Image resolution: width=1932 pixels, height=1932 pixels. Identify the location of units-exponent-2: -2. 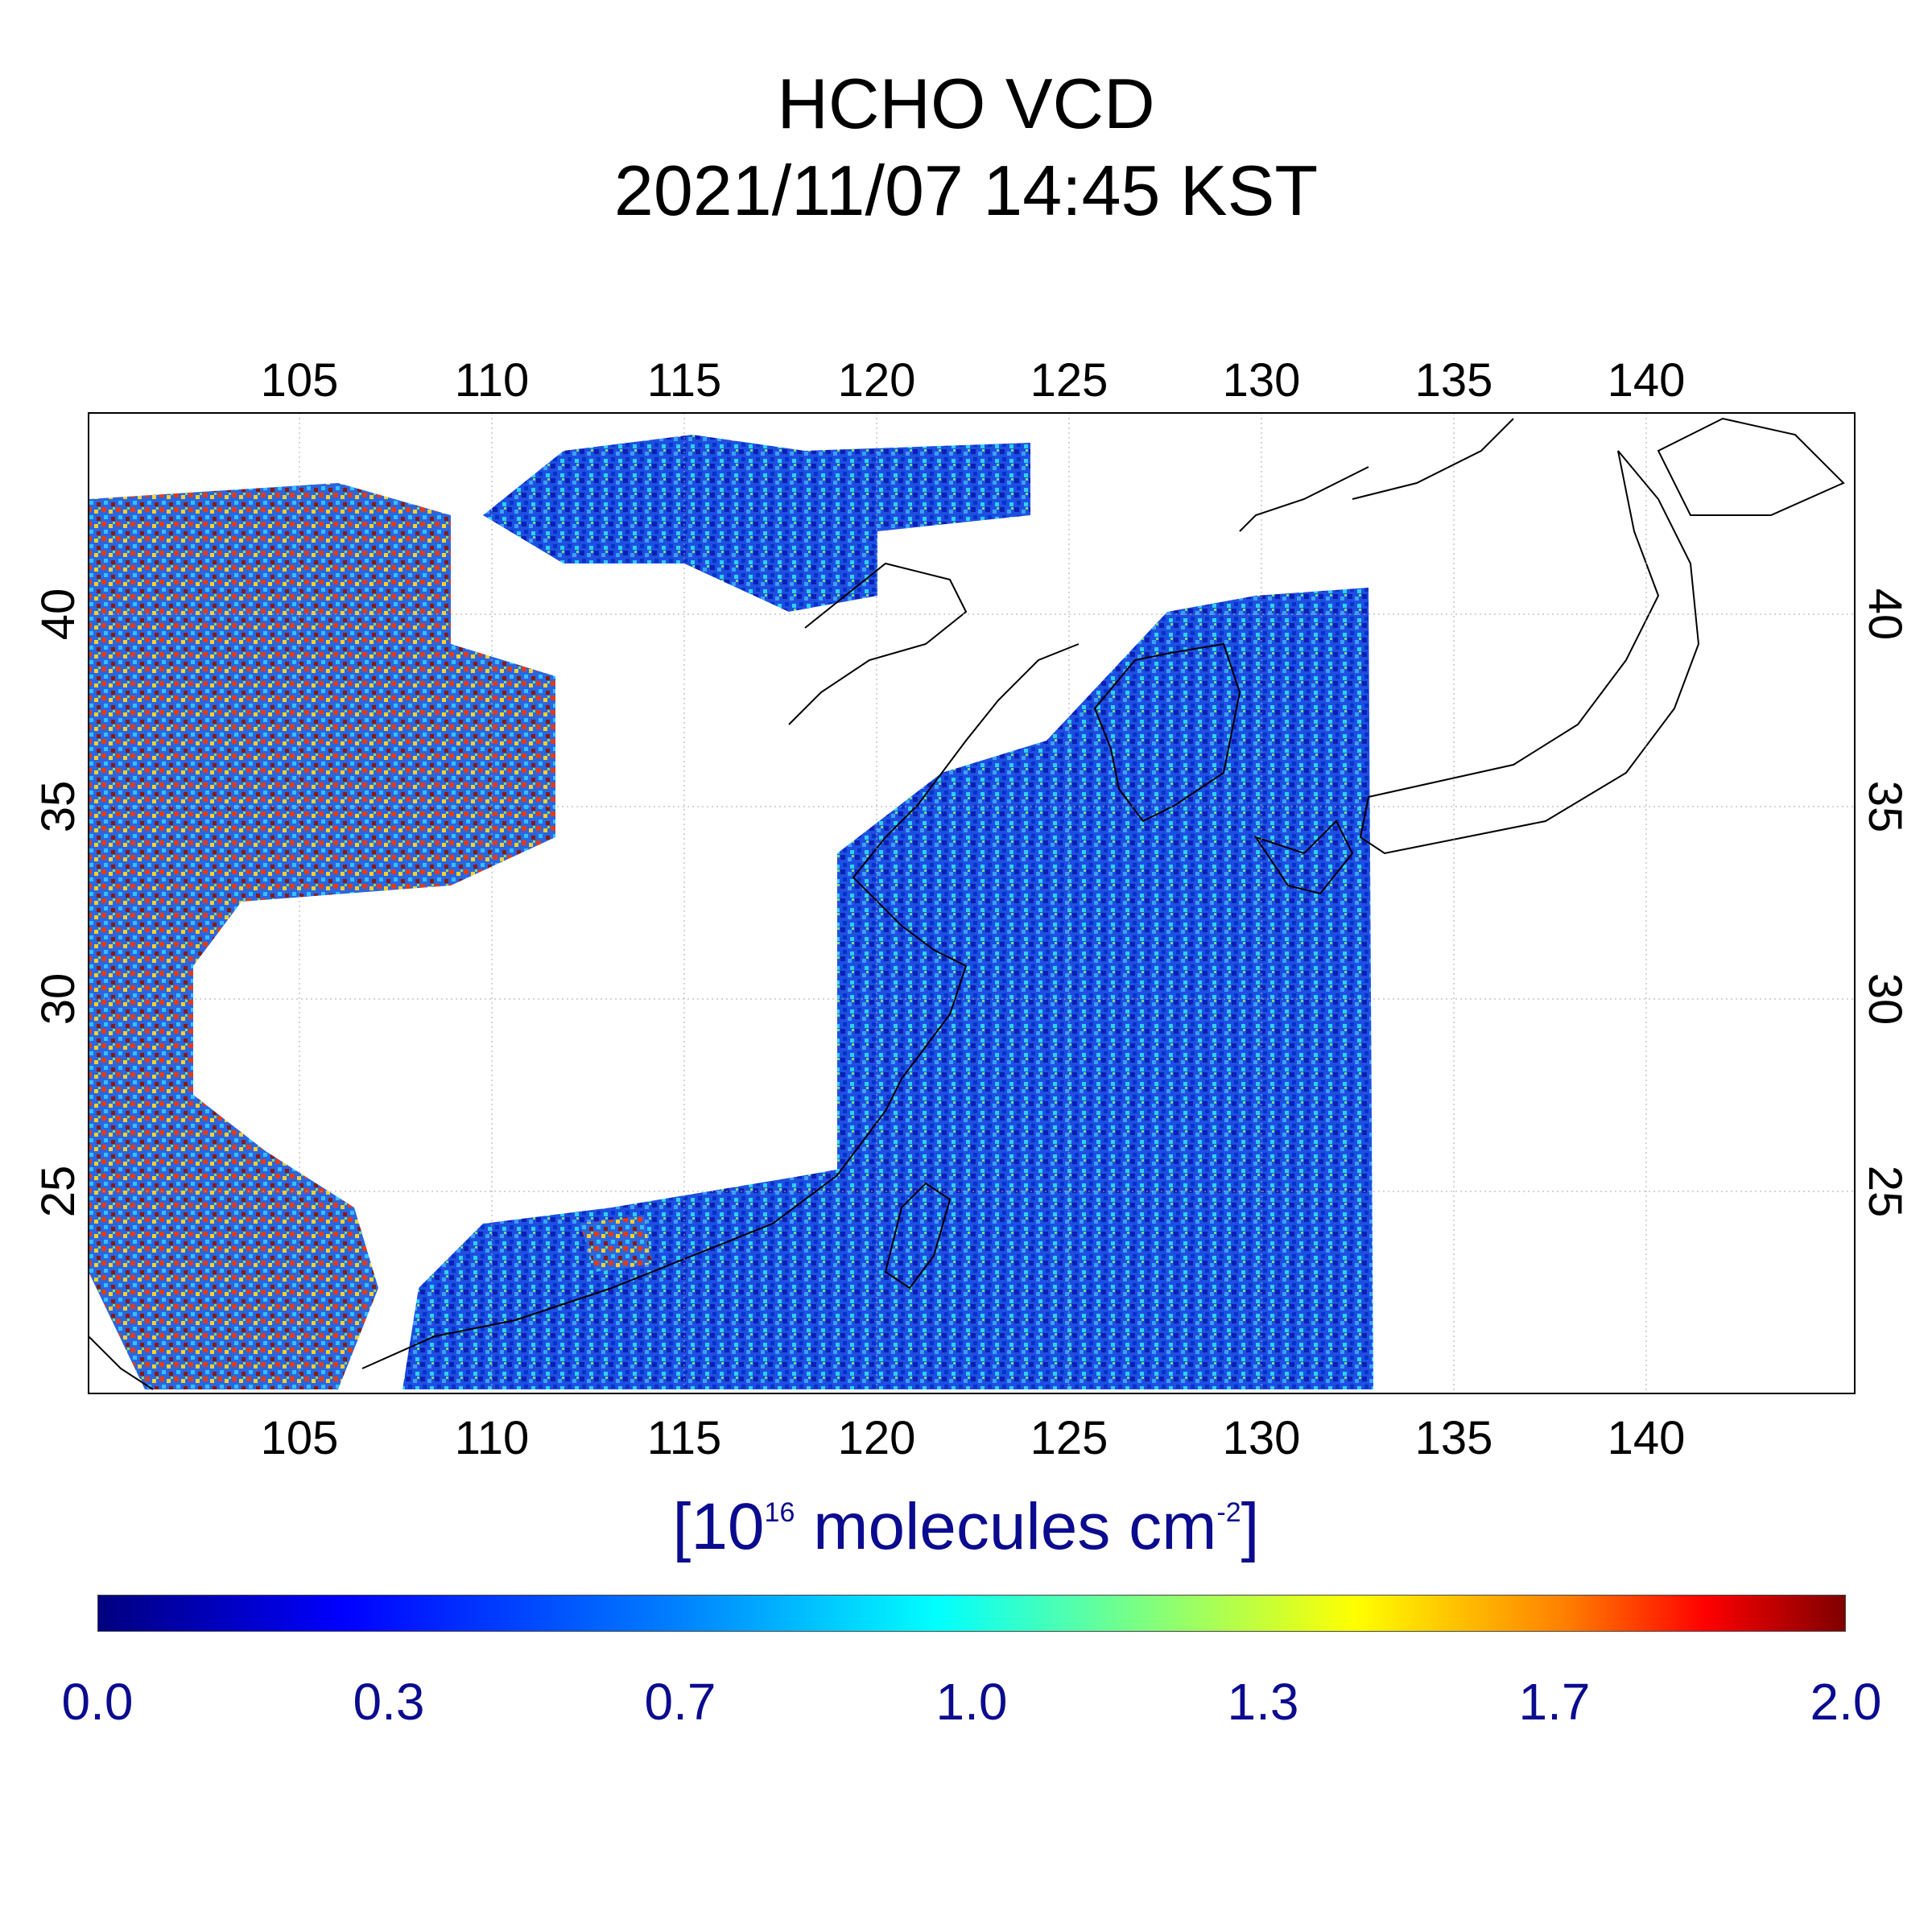
(1228, 1512).